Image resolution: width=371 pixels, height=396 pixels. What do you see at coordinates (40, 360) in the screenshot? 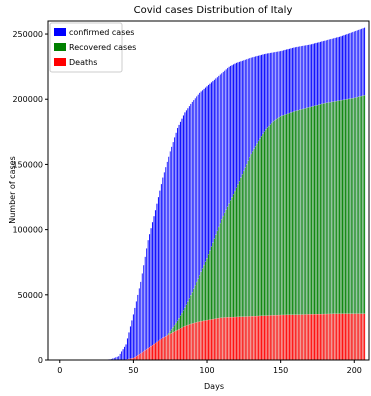
I see `y-tick-label-0: 0` at bounding box center [40, 360].